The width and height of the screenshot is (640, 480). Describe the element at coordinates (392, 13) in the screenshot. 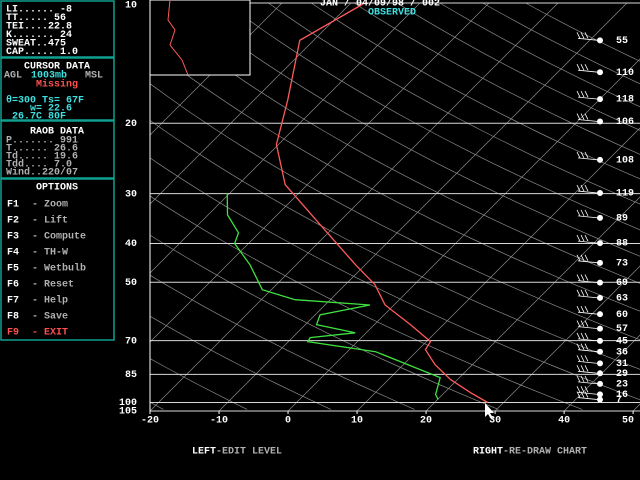

I see `status: OBSERVED` at that location.